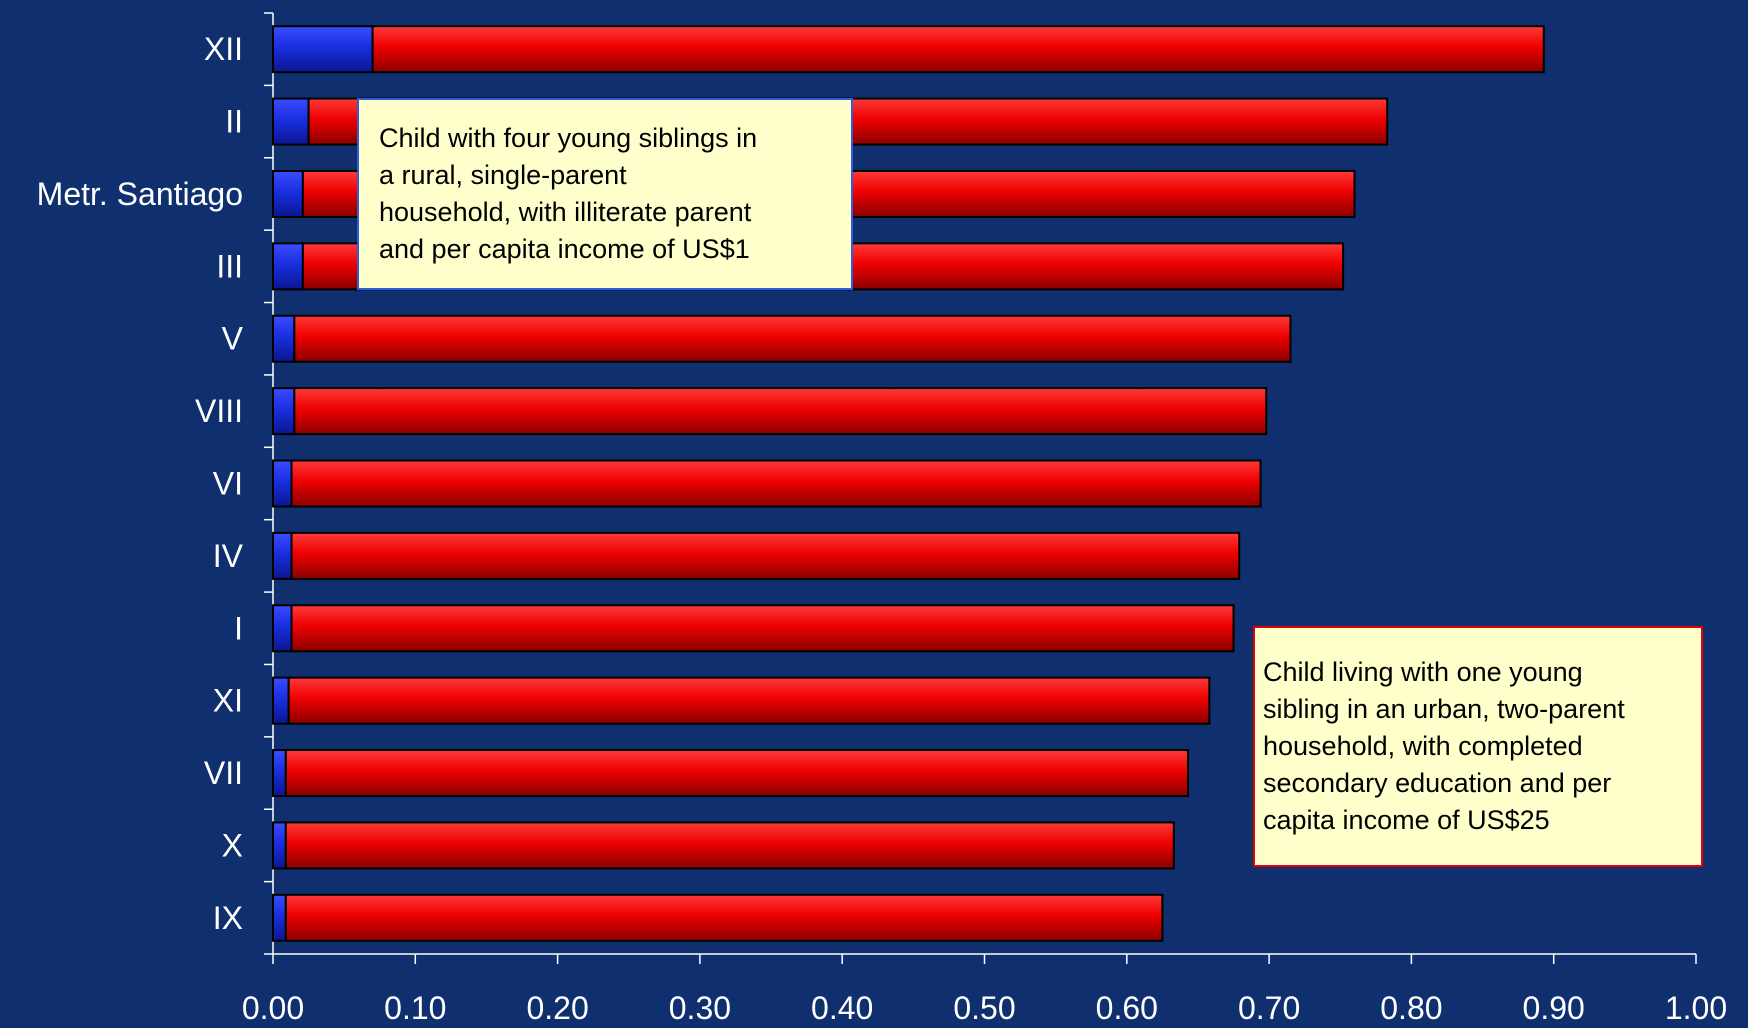 The height and width of the screenshot is (1028, 1748). What do you see at coordinates (842, 1008) in the screenshot?
I see `x-tick-label: 0.40` at bounding box center [842, 1008].